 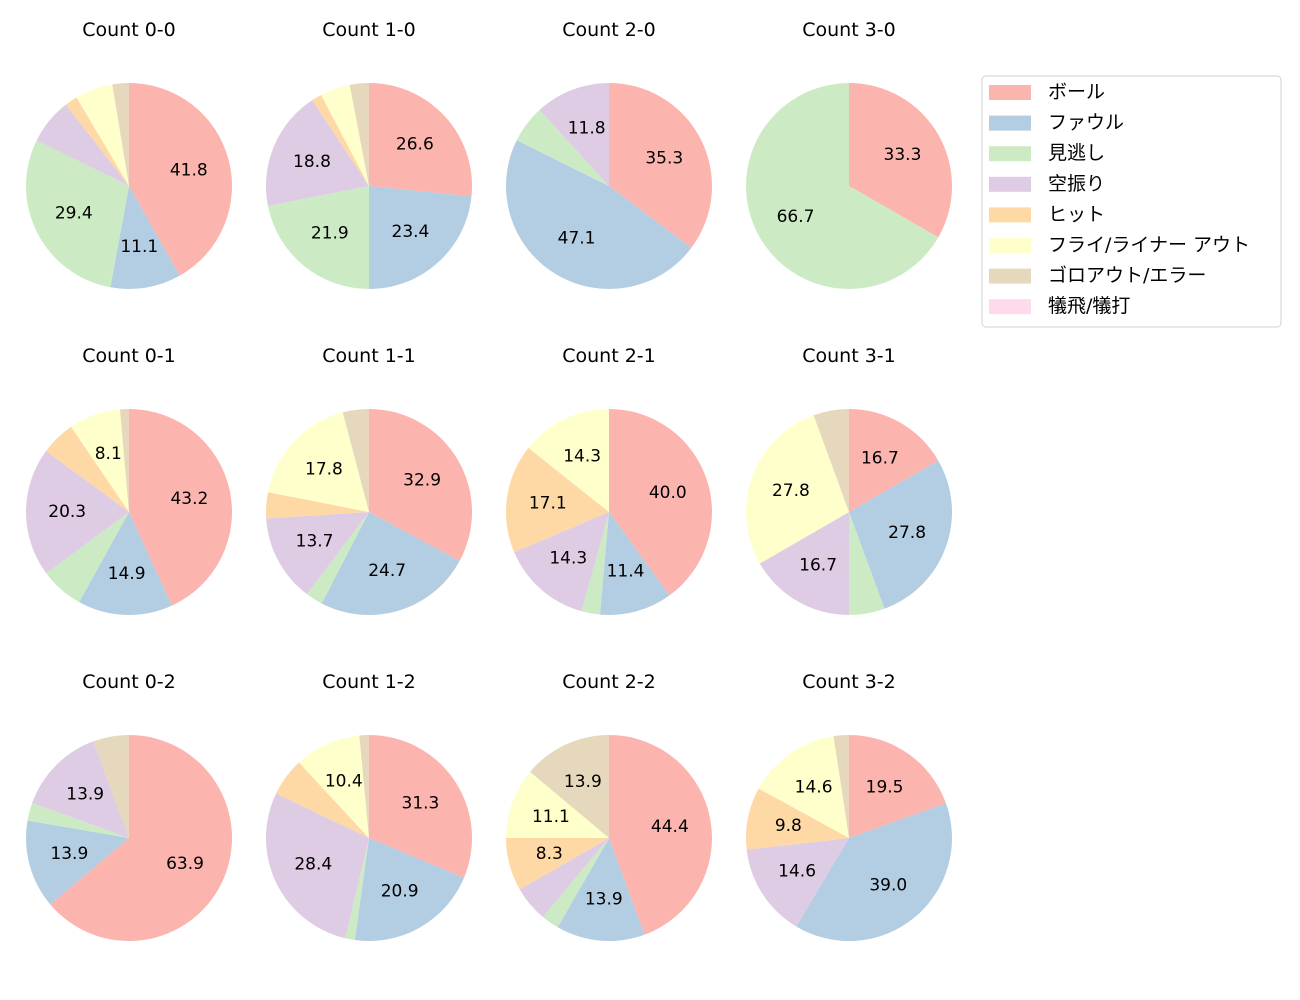 I want to click on pie-8: Count 3-1 16.7 27.8 16.7 27.8, so click(x=849, y=480).